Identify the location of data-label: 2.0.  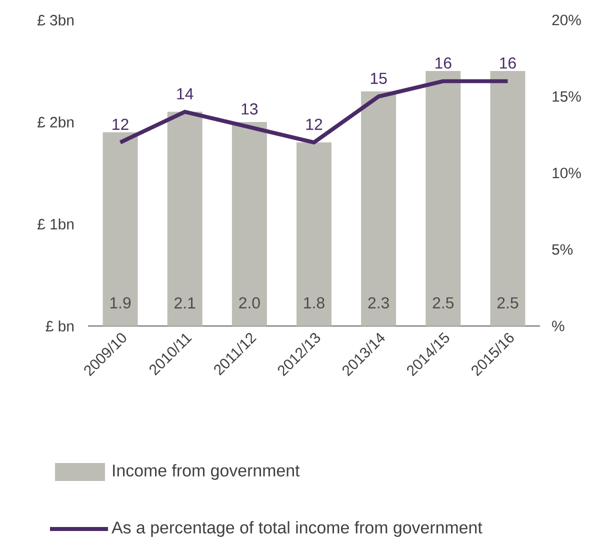
(249, 302).